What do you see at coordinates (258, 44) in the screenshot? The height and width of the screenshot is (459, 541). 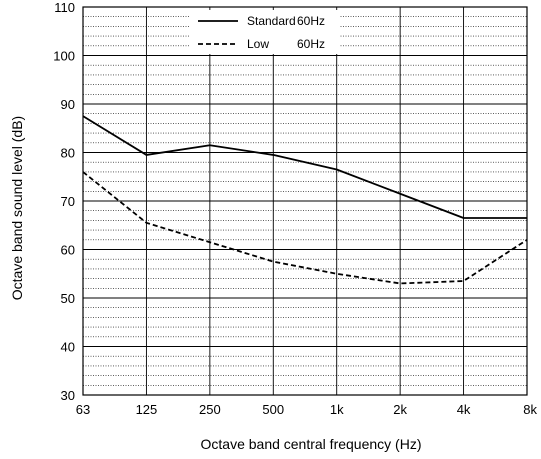 I see `legend-label-low: Low` at bounding box center [258, 44].